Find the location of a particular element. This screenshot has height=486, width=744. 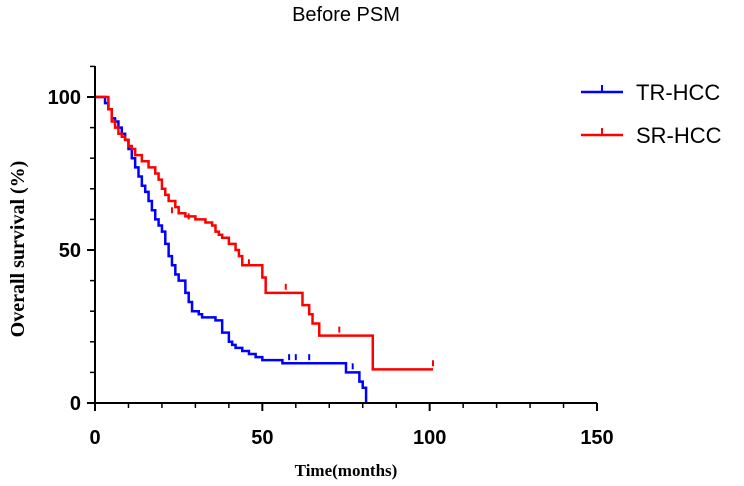

legend-label: SR-HCC is located at coordinates (679, 135).